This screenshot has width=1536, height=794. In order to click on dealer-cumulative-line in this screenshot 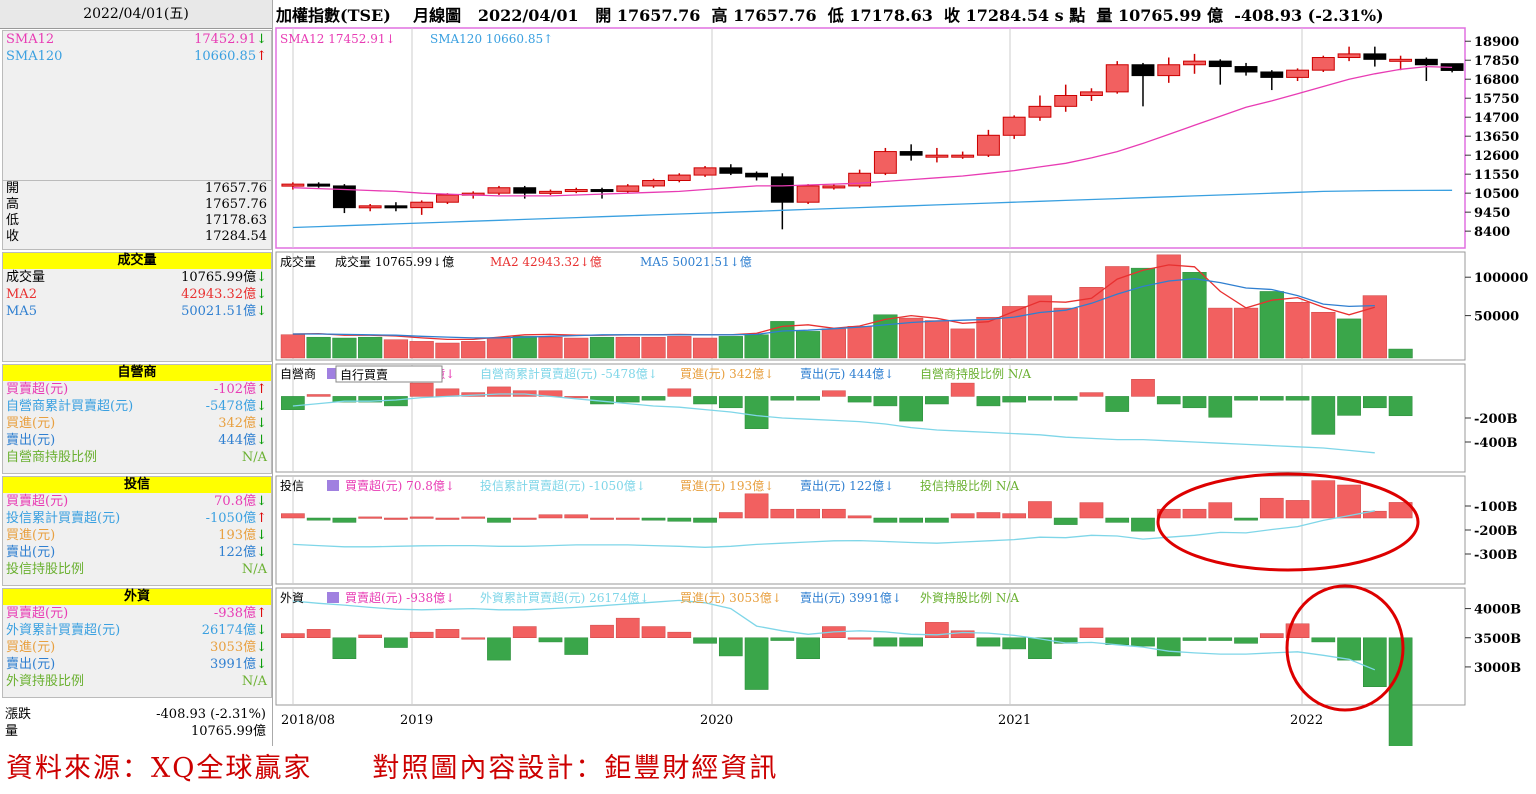, I will do `click(833, 423)`.